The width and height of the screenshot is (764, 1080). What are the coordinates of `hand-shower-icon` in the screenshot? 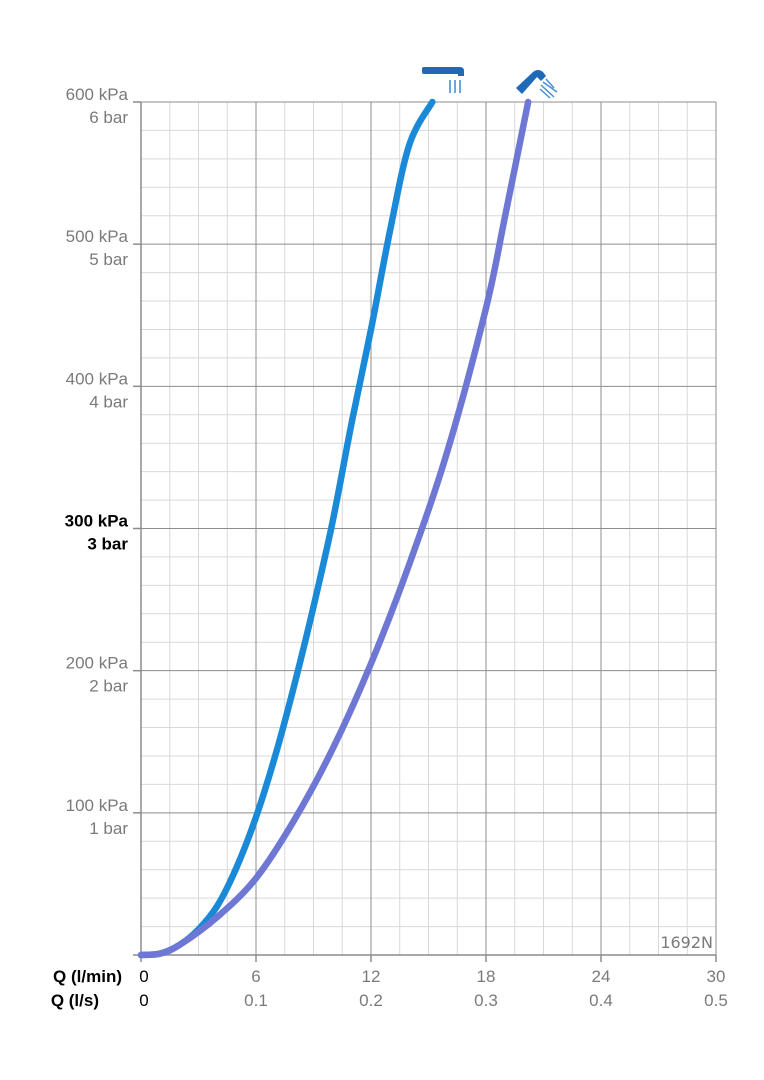 It's located at (537, 84).